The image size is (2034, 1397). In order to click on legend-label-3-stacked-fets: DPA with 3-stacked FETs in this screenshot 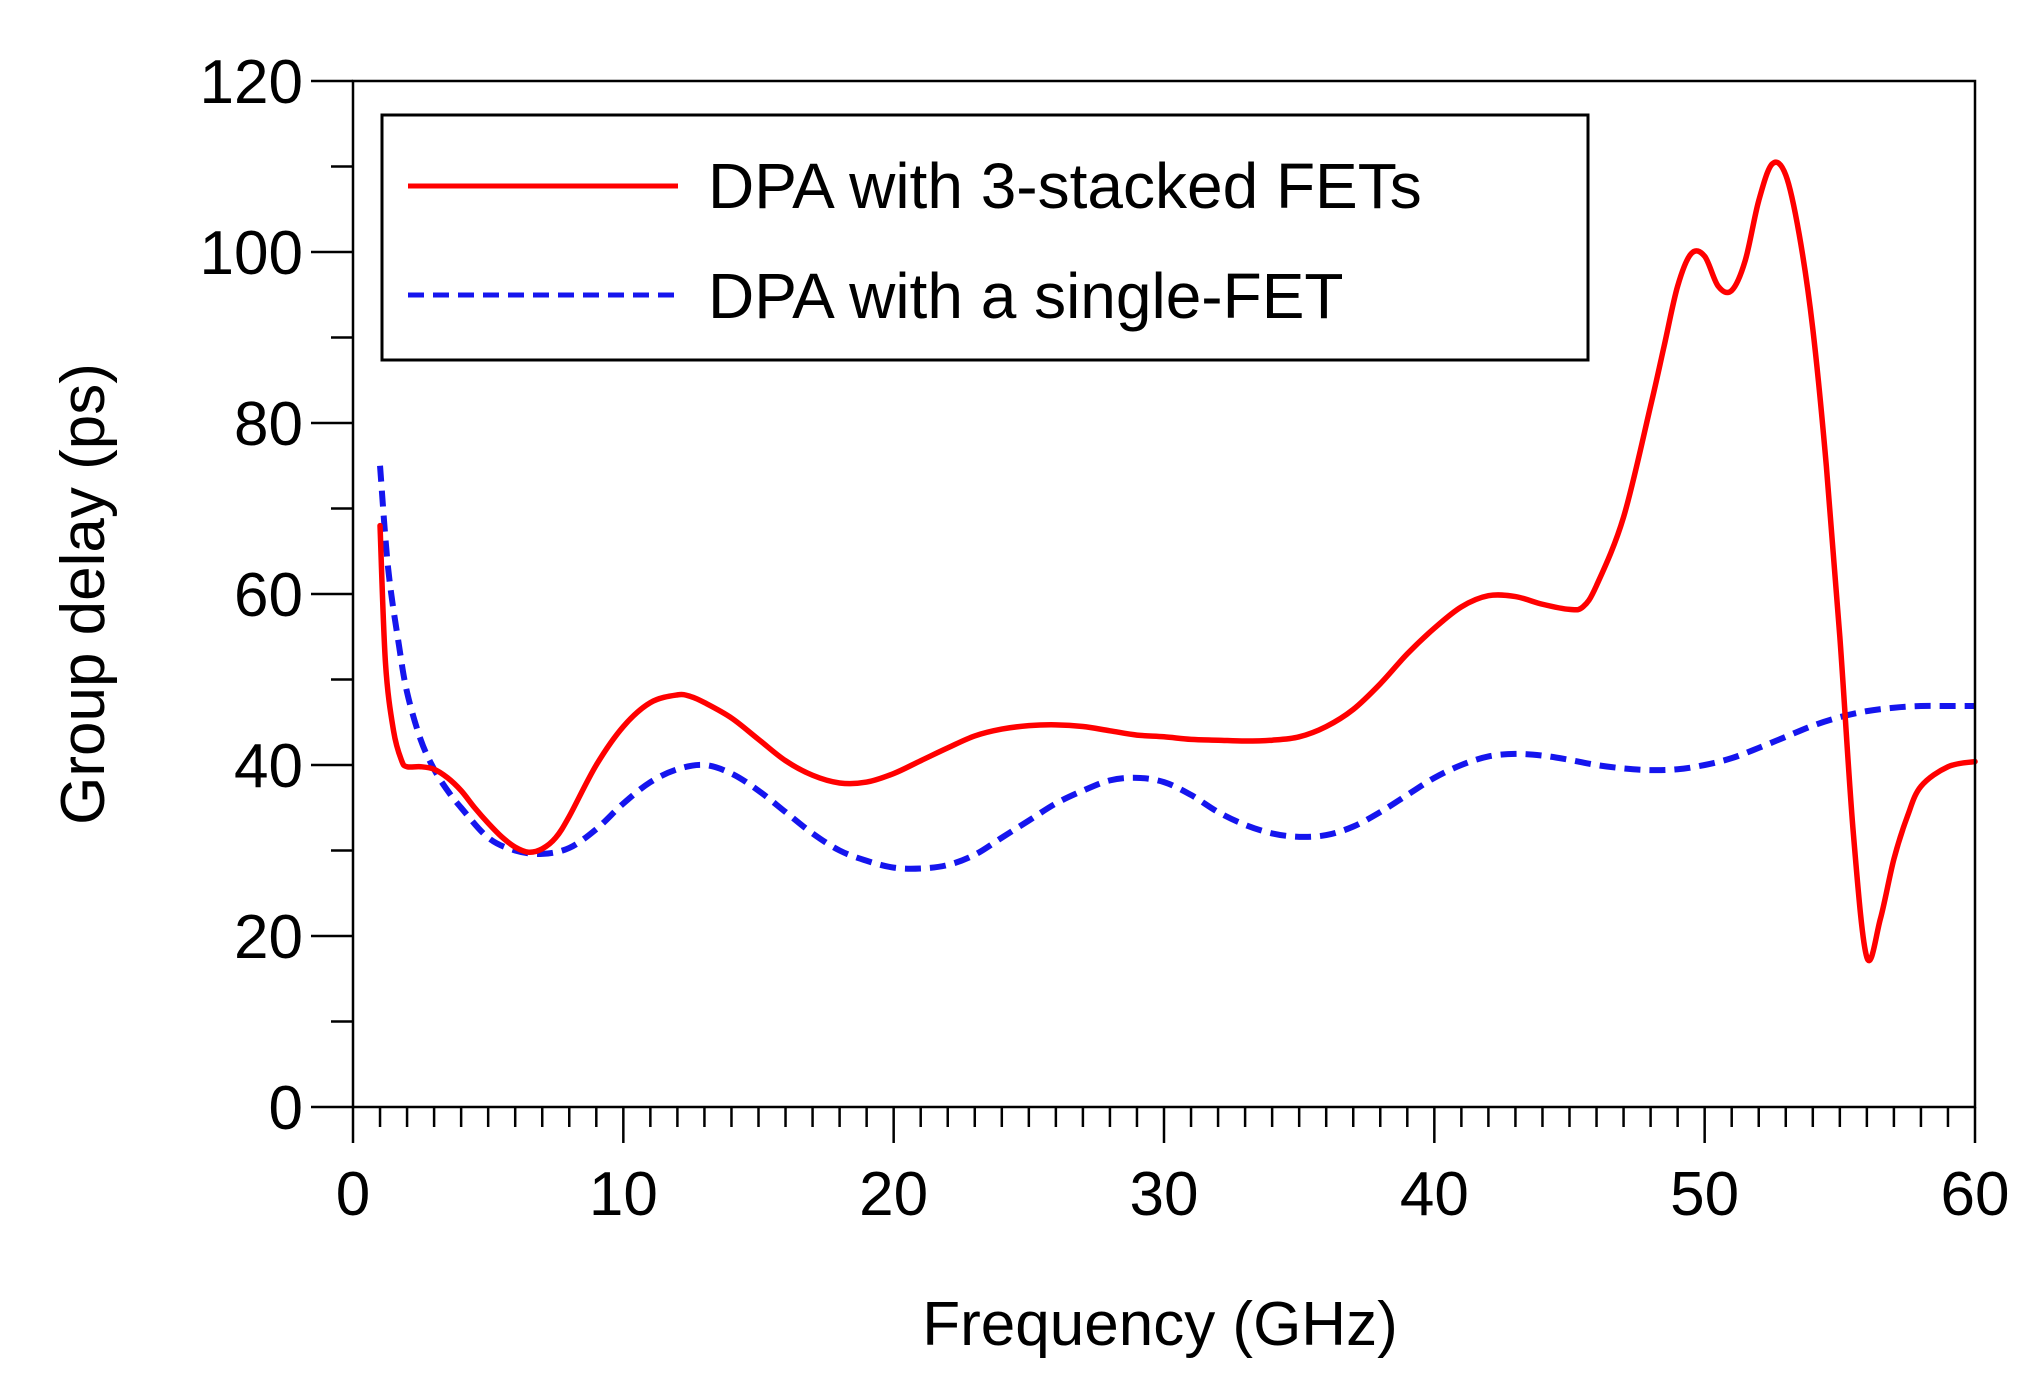, I will do `click(1065, 186)`.